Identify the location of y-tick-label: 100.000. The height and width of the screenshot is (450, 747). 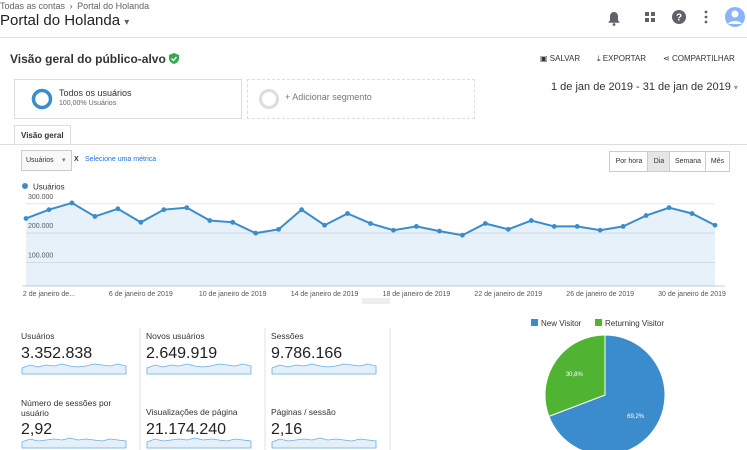
(40, 256).